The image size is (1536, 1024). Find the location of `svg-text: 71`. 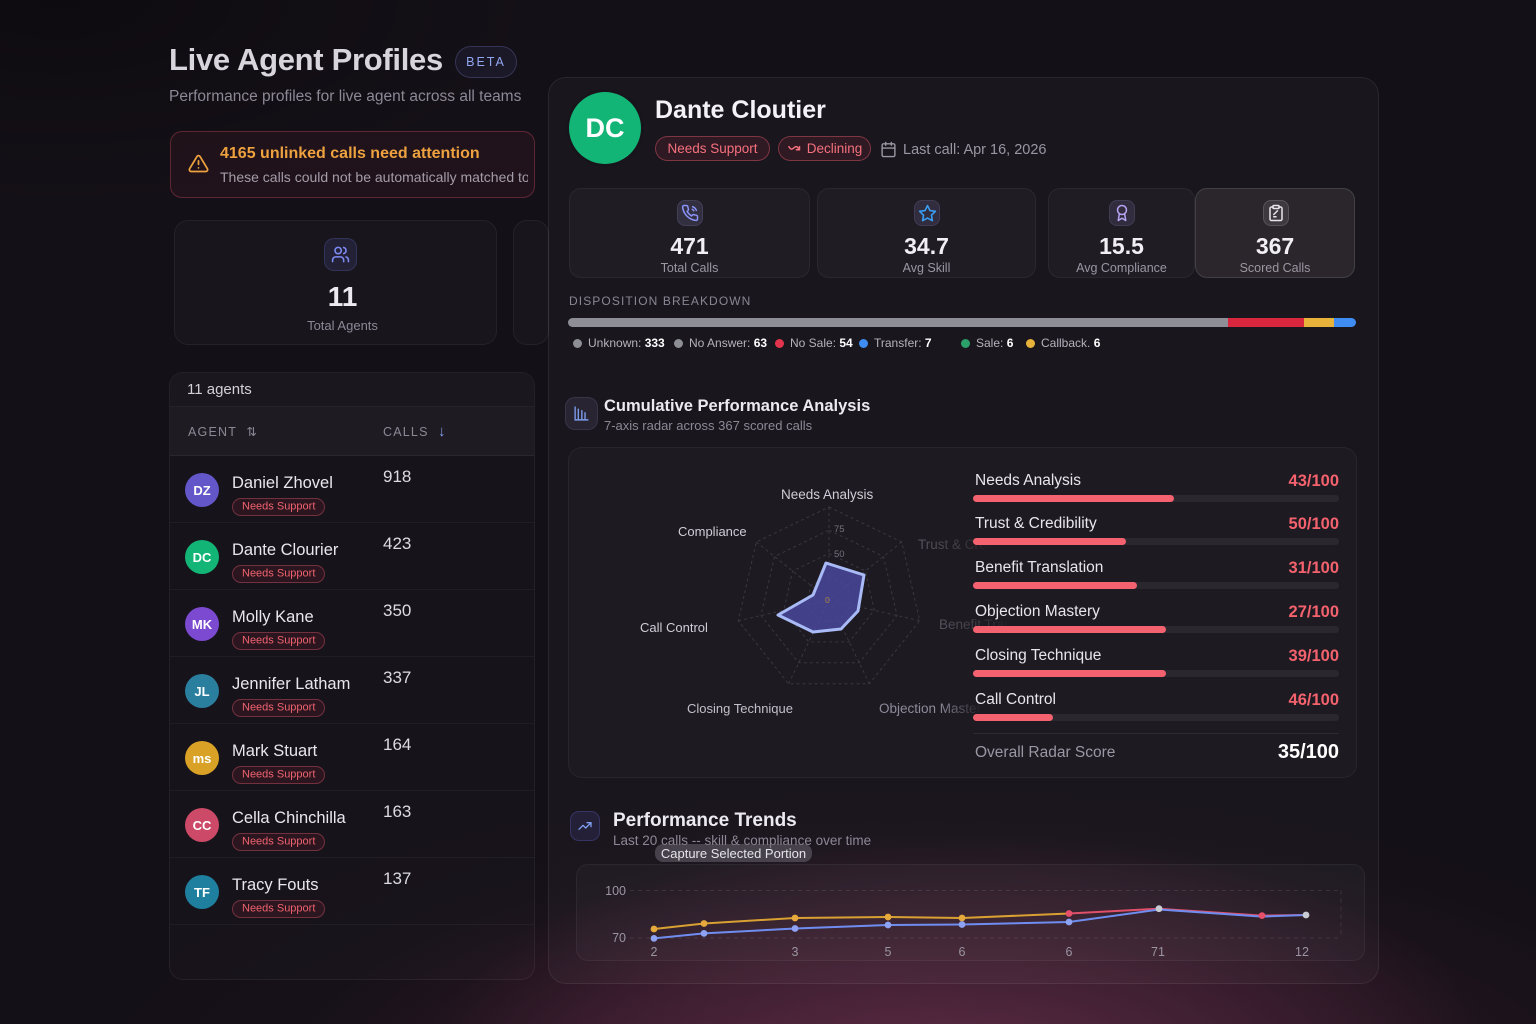

svg-text: 71 is located at coordinates (1158, 952).